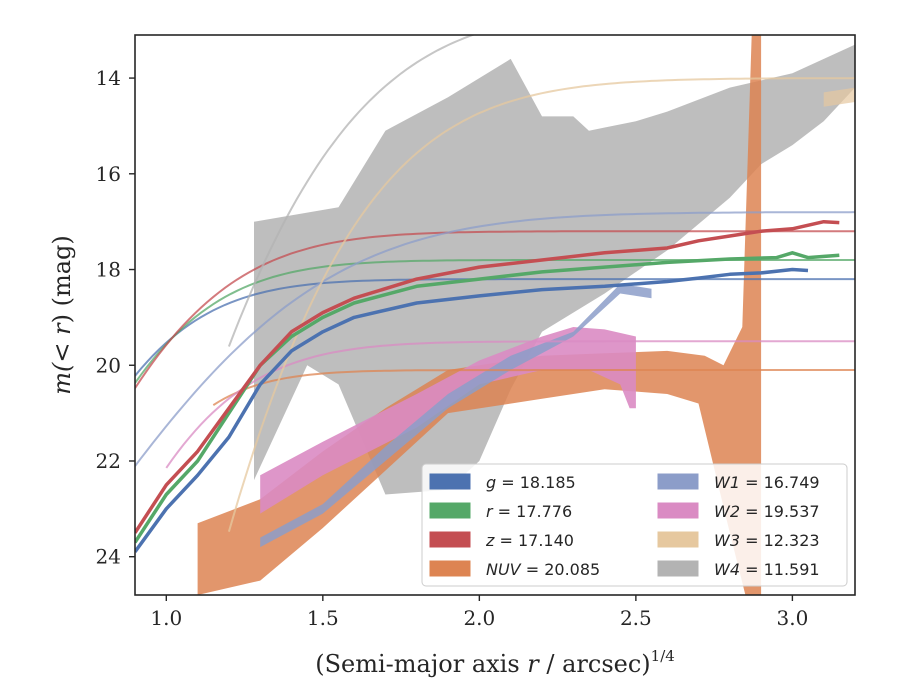 The width and height of the screenshot is (900, 700). I want to click on legend-swatch-w4, so click(678, 568).